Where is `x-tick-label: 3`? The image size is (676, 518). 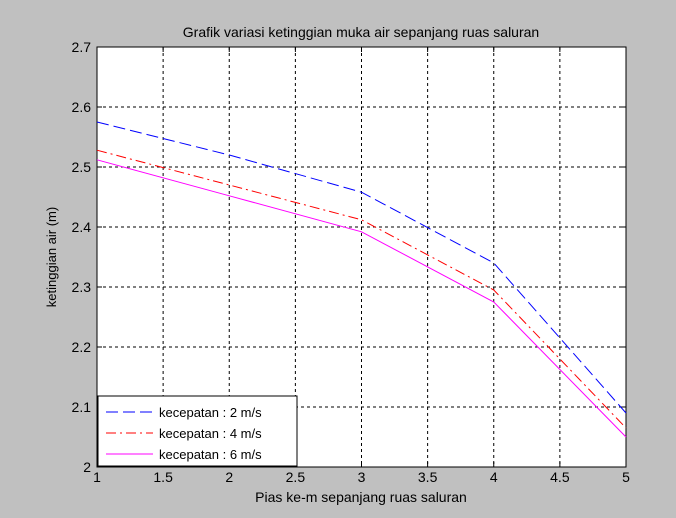 x-tick-label: 3 is located at coordinates (362, 477).